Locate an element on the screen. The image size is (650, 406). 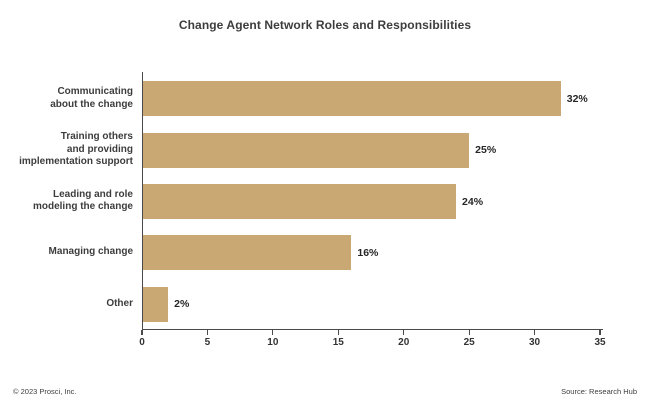
x-tick-label: 15 is located at coordinates (338, 342).